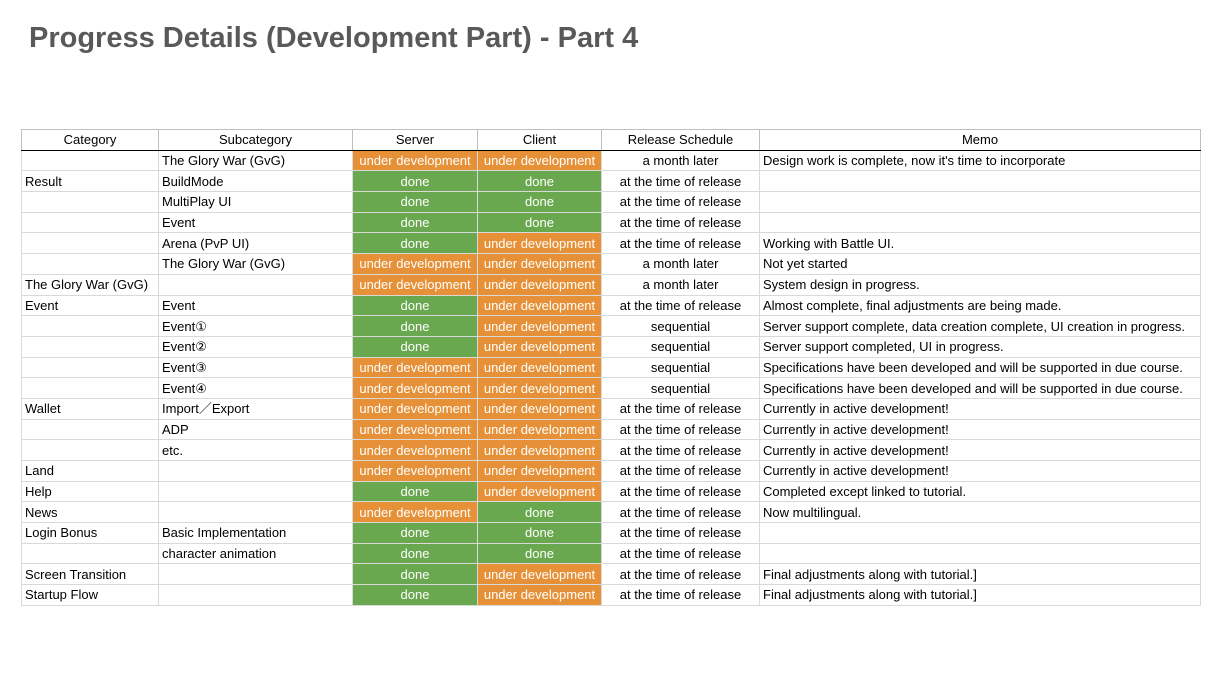 This screenshot has height=684, width=1218. I want to click on memo-cell: System design in progress., so click(980, 284).